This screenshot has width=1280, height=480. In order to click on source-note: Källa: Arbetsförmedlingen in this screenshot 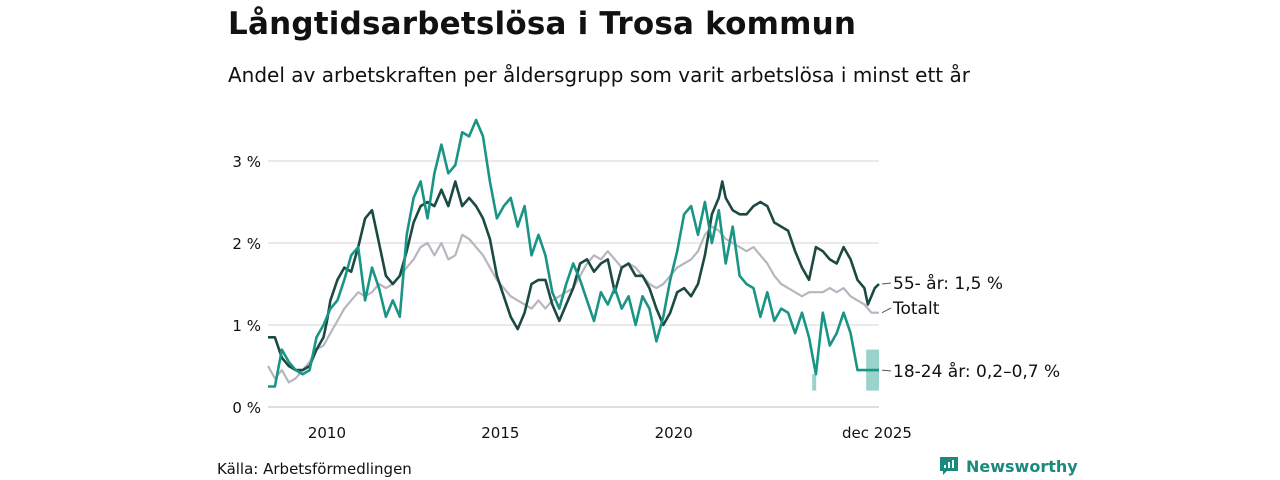, I will do `click(314, 469)`.